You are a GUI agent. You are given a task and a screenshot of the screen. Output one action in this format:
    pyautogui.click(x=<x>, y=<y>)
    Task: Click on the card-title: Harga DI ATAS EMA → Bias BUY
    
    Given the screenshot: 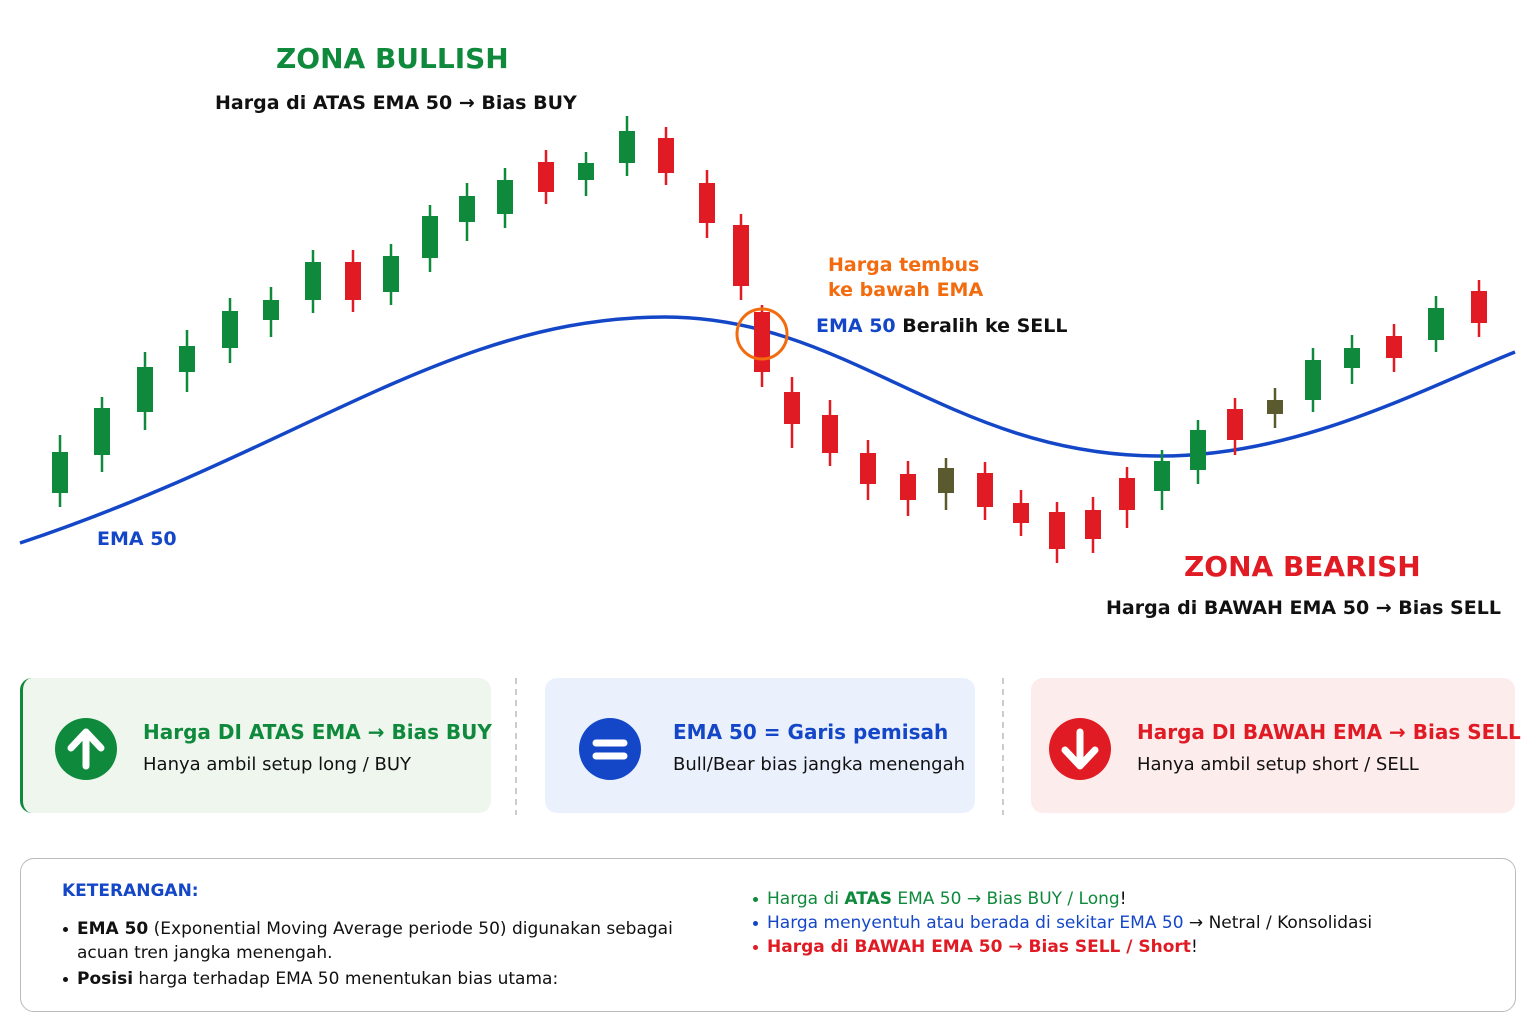 What is the action you would take?
    pyautogui.click(x=317, y=732)
    